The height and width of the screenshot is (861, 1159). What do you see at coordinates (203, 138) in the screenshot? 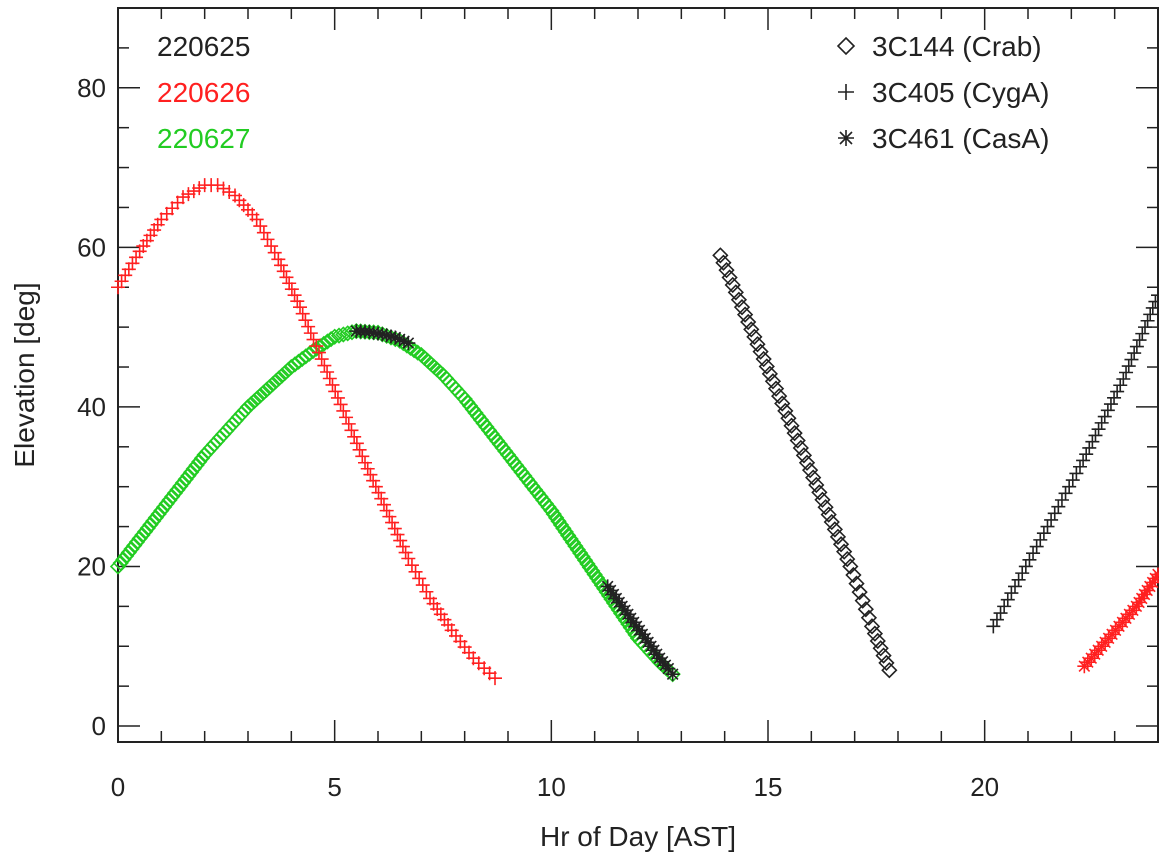
I see `legend-date-220627: 220627` at bounding box center [203, 138].